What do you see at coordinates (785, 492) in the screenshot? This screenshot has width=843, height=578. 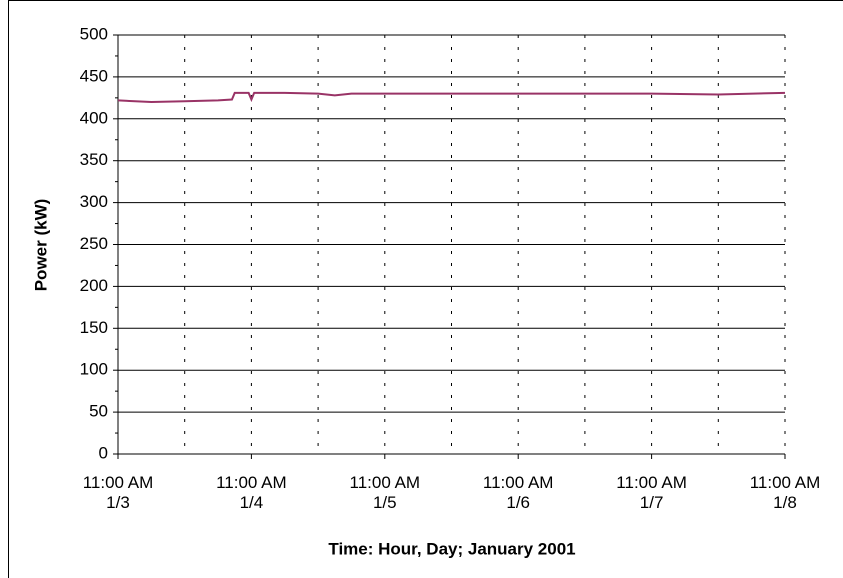 I see `x-tick-label: 11:00 AM 1/8` at bounding box center [785, 492].